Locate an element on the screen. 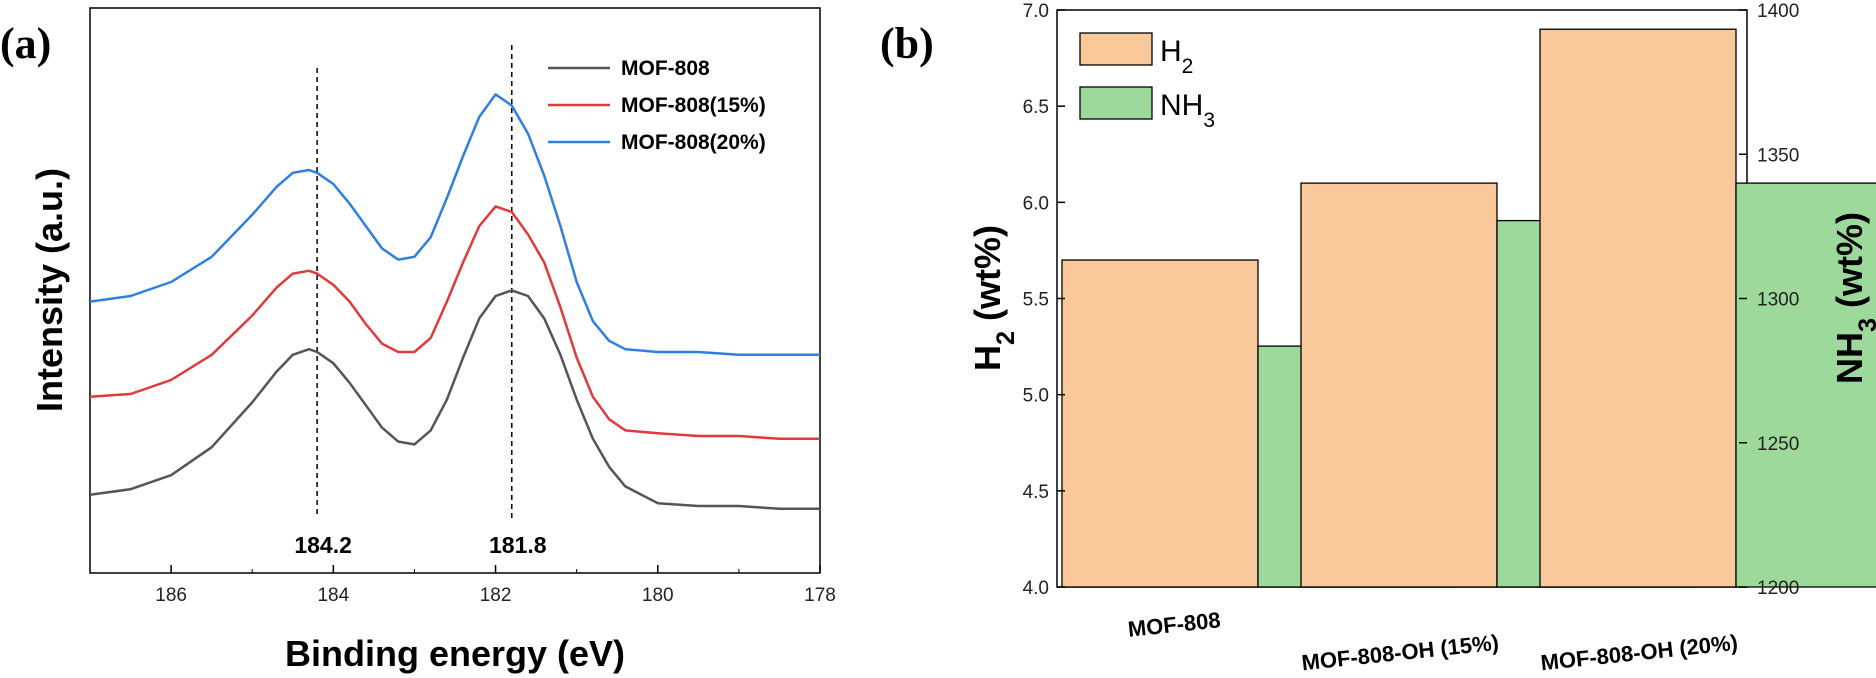 Image resolution: width=1876 pixels, height=678 pixels. legend-label: NH3 is located at coordinates (1187, 110).